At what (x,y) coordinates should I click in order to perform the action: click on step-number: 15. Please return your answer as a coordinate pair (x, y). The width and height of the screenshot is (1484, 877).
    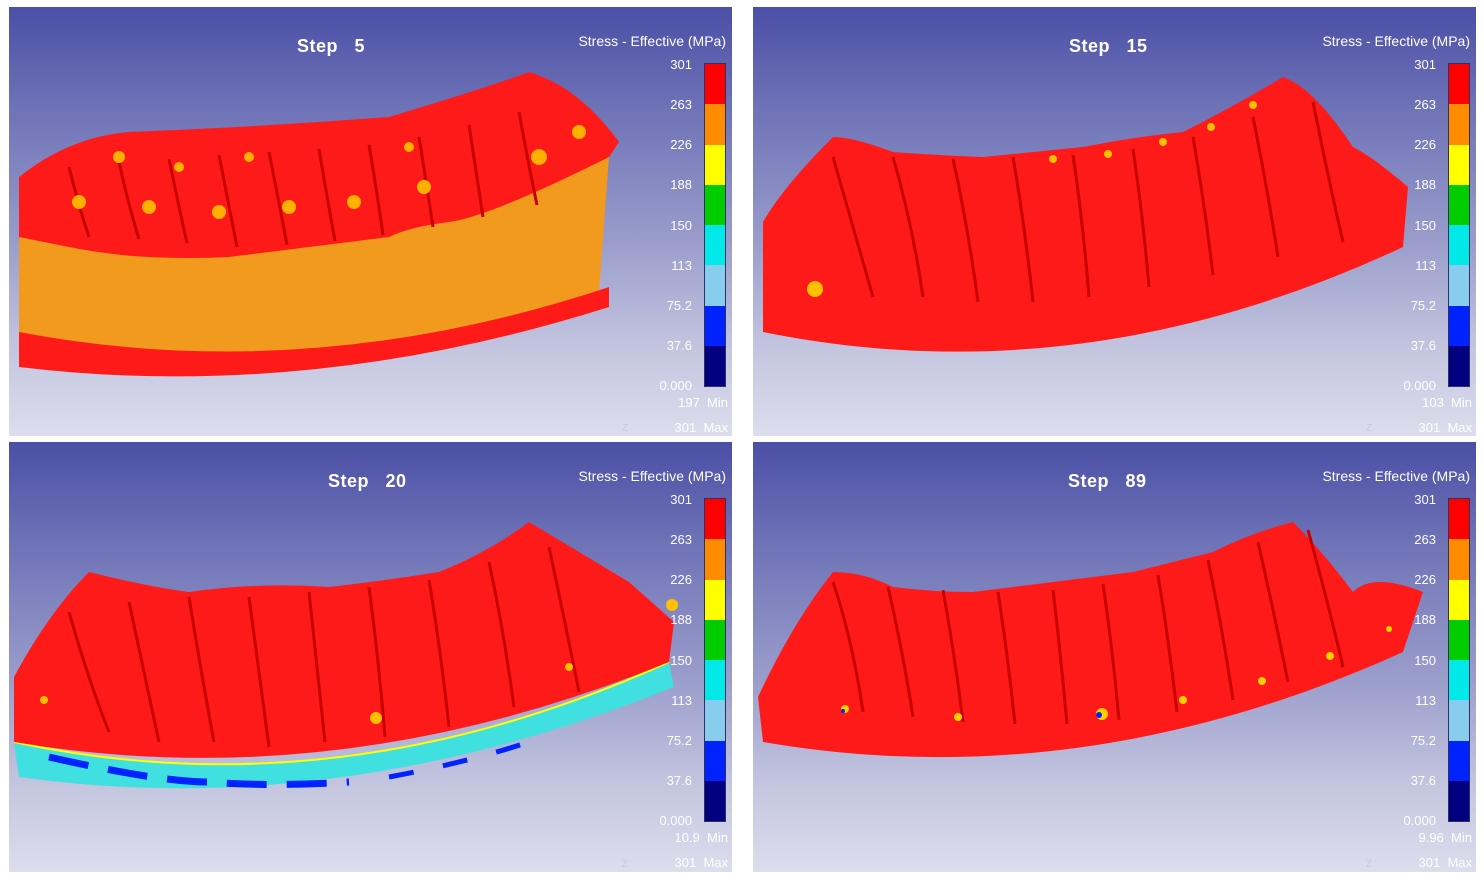
    Looking at the image, I should click on (1137, 46).